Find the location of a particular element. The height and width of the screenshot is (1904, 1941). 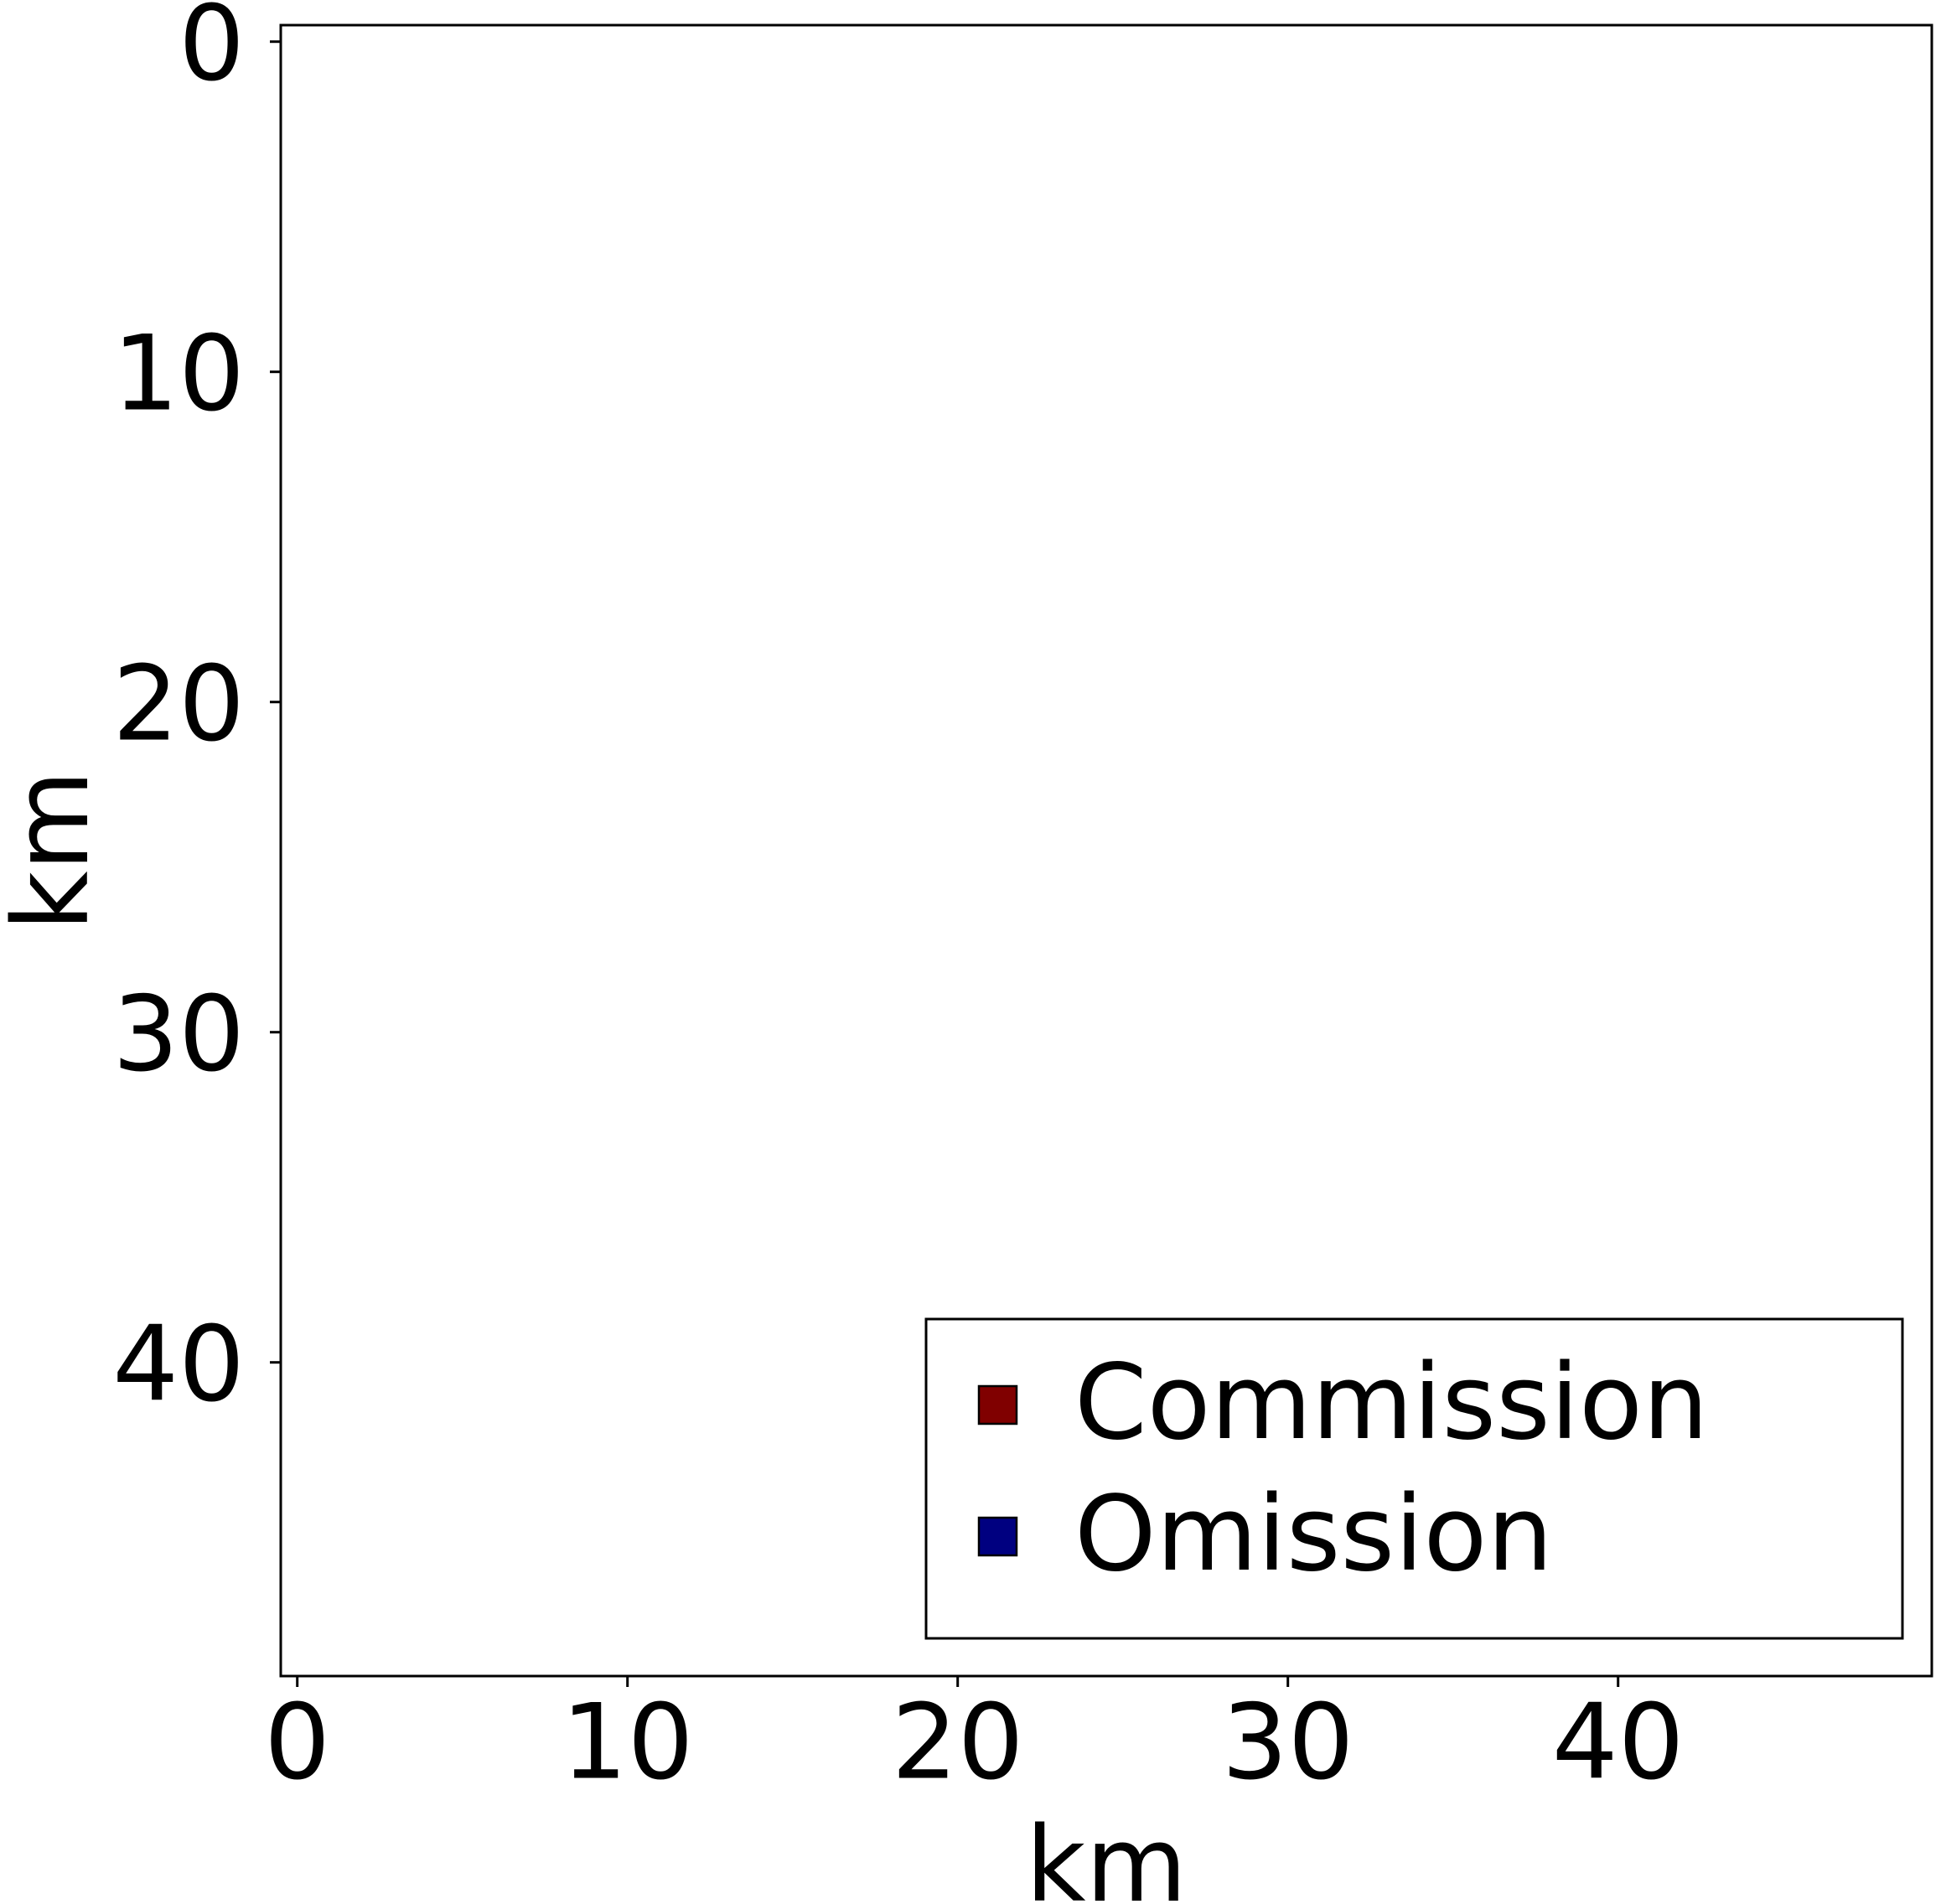

legend-swatch-commission is located at coordinates (997, 1404).